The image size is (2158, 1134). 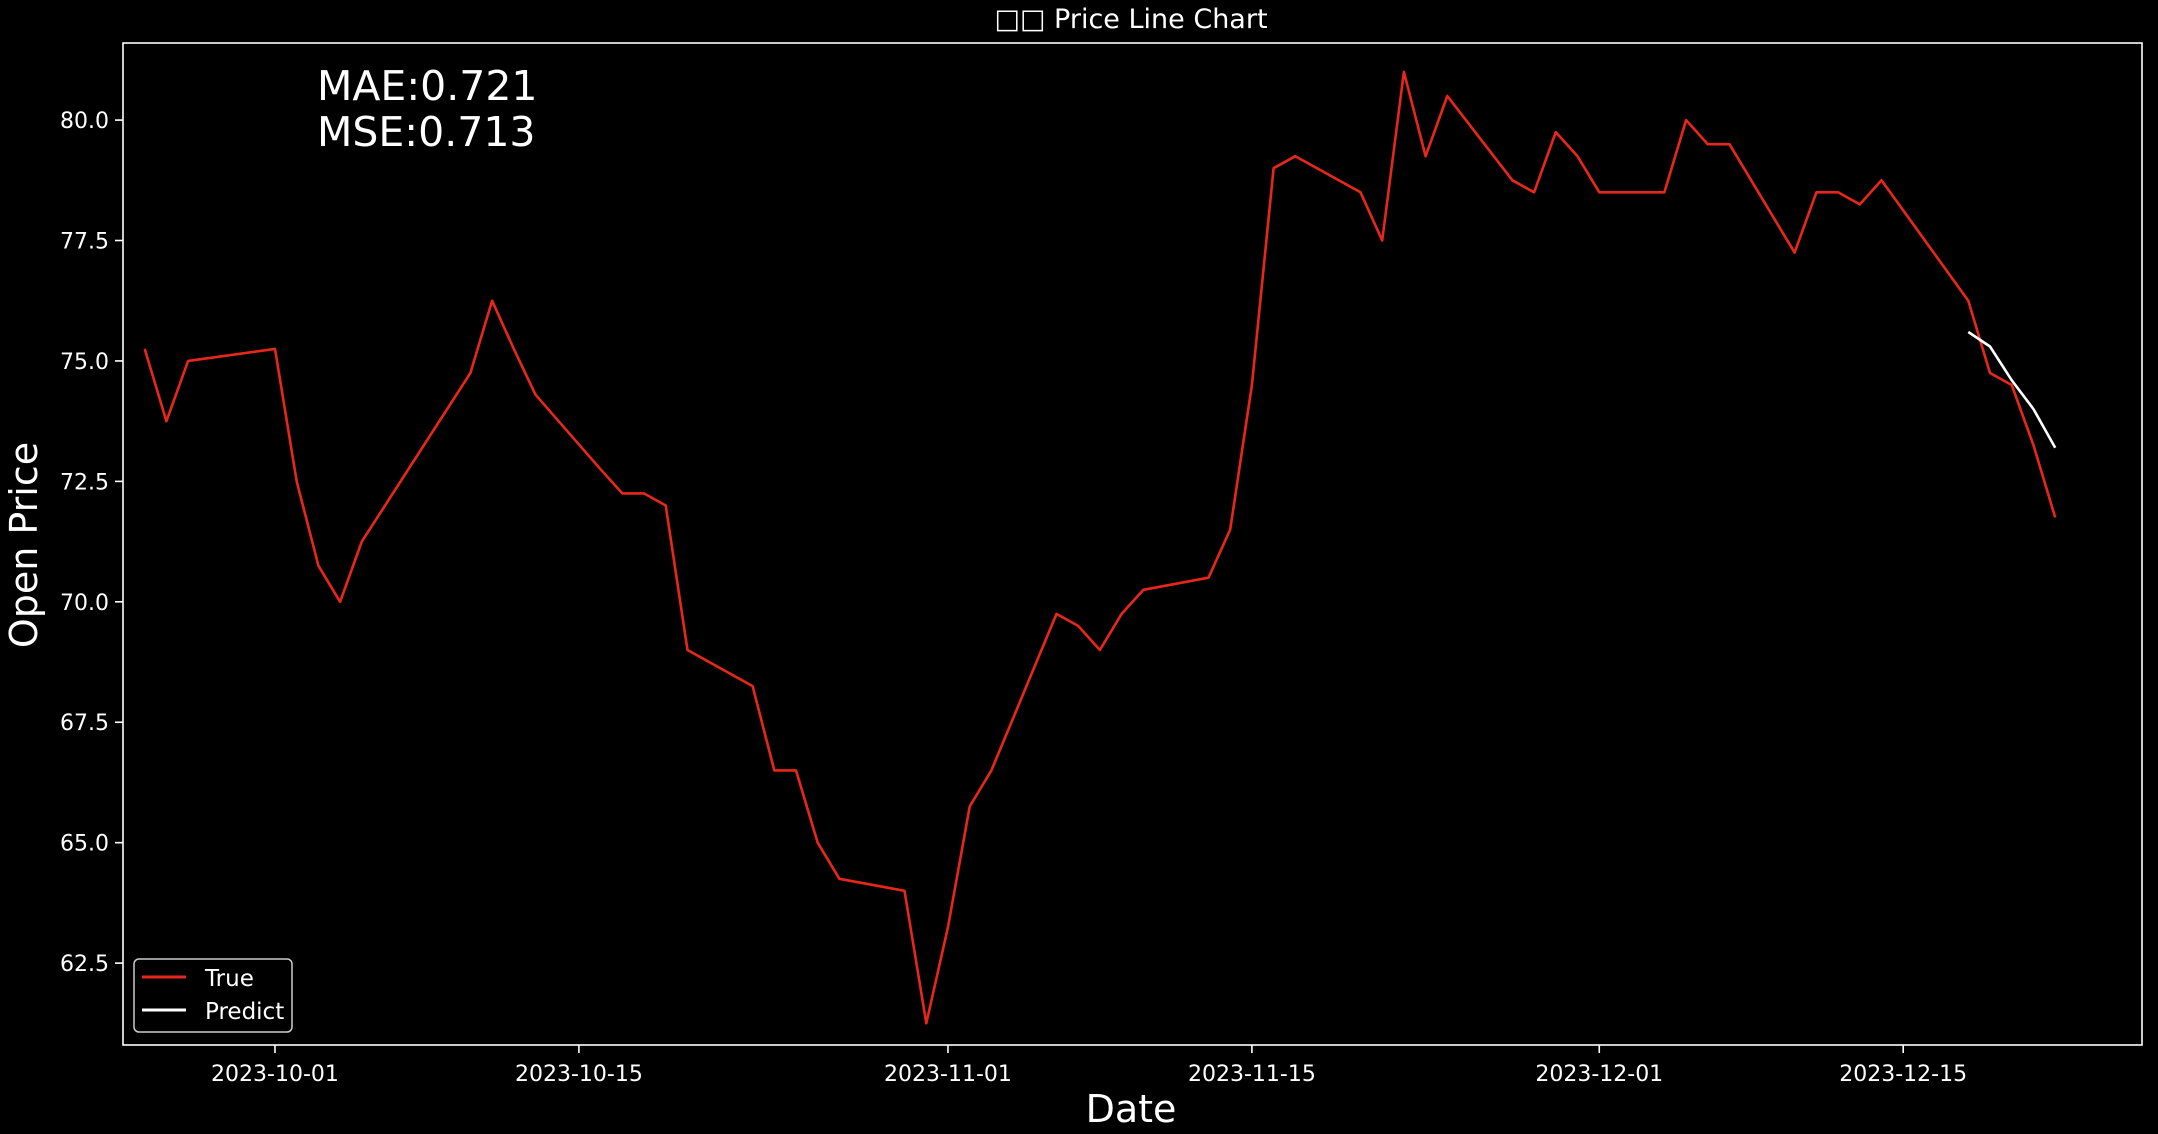 I want to click on y-tick-label: 70.0, so click(x=84, y=603).